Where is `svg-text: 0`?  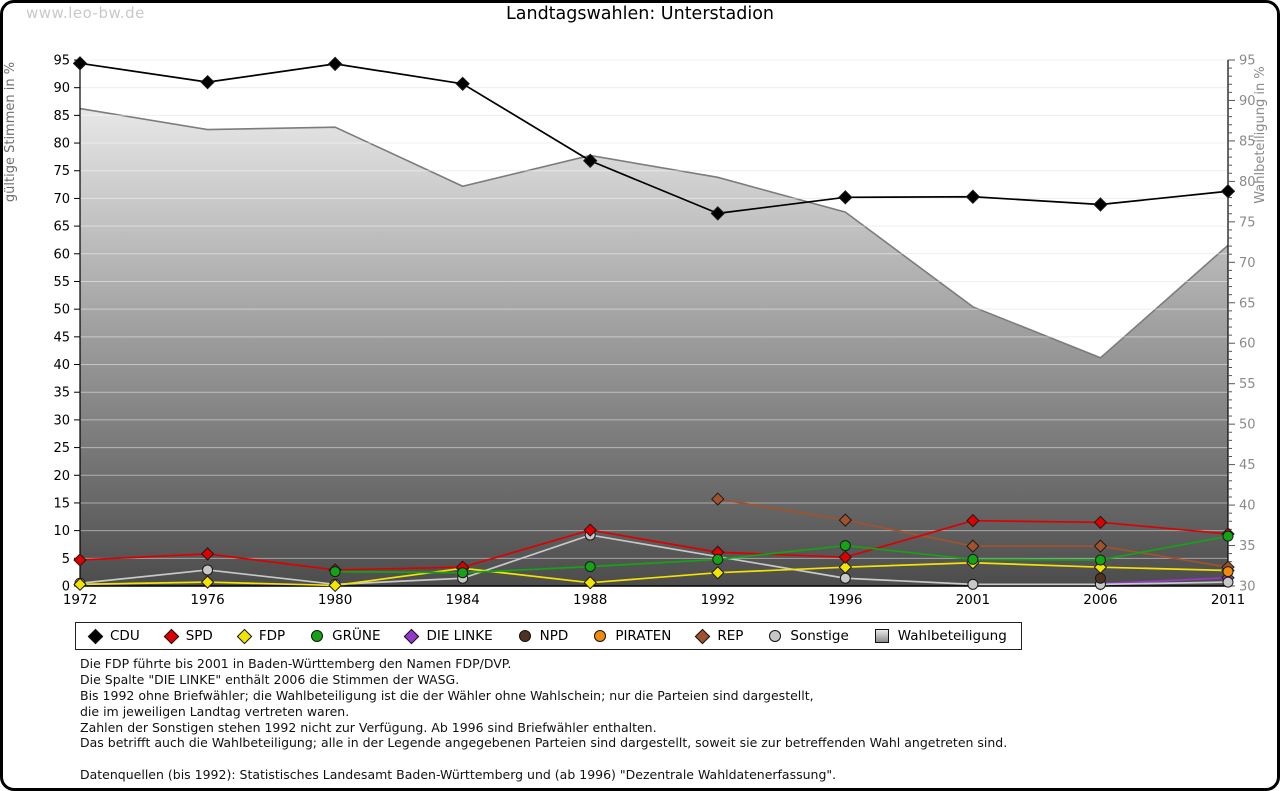
svg-text: 0 is located at coordinates (66, 587).